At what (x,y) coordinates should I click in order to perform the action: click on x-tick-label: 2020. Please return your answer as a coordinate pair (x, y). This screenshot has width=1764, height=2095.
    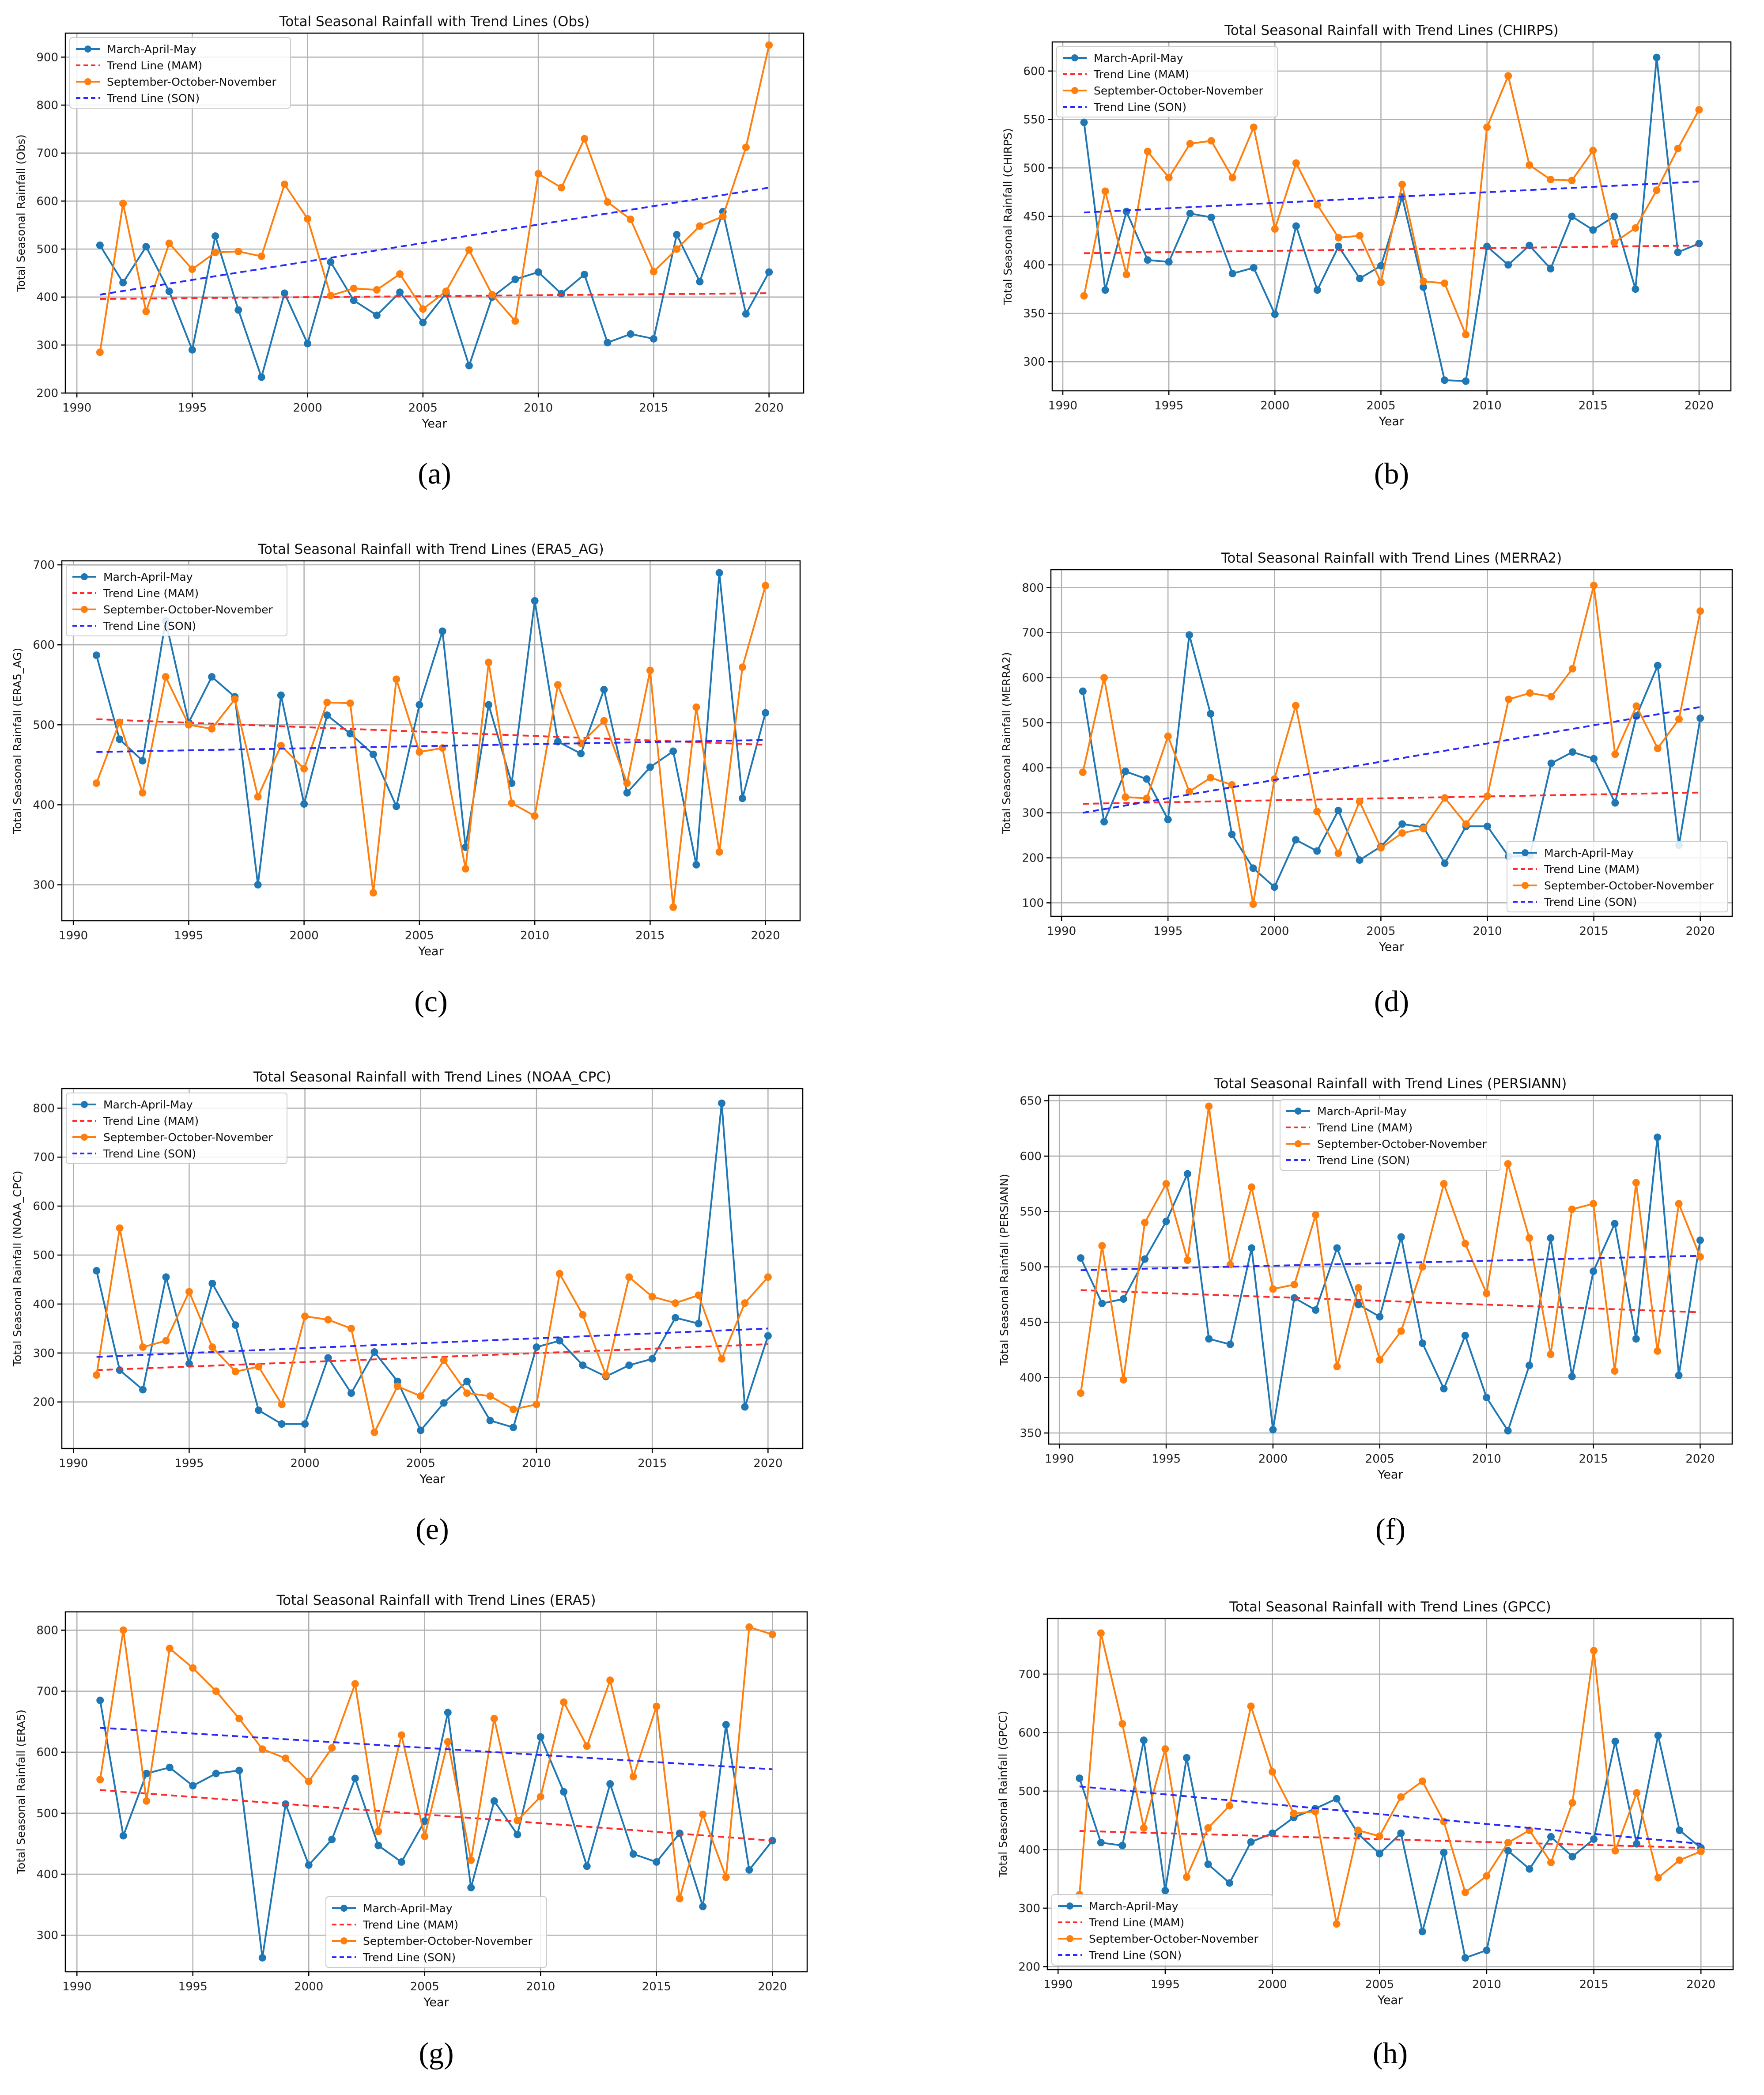
    Looking at the image, I should click on (768, 1463).